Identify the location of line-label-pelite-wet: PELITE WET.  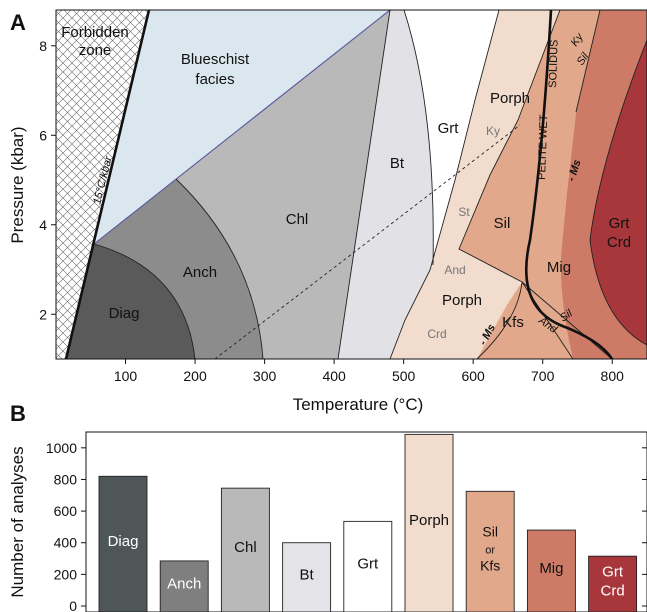
(543, 147).